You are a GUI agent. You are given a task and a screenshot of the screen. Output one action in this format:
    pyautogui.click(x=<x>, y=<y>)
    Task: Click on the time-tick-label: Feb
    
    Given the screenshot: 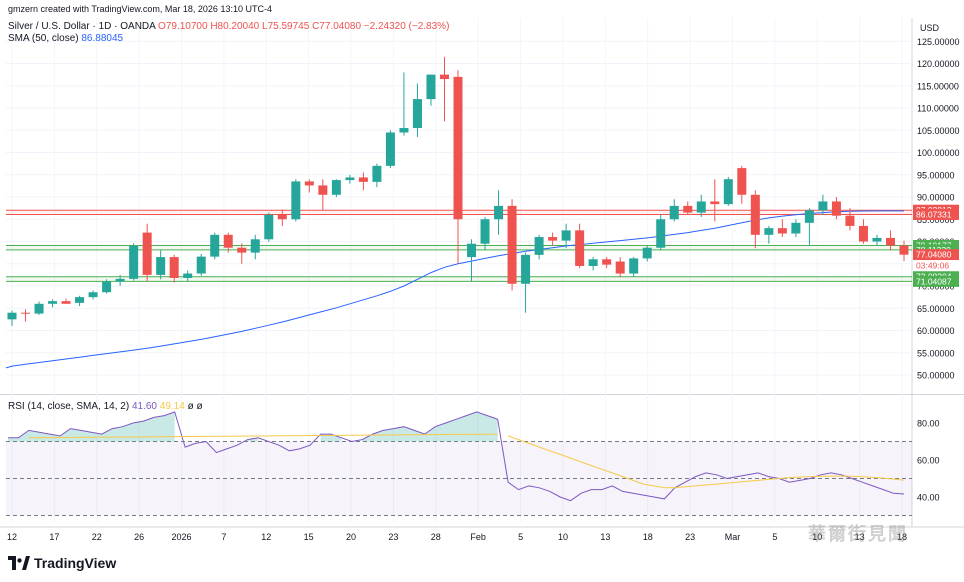 What is the action you would take?
    pyautogui.click(x=478, y=537)
    